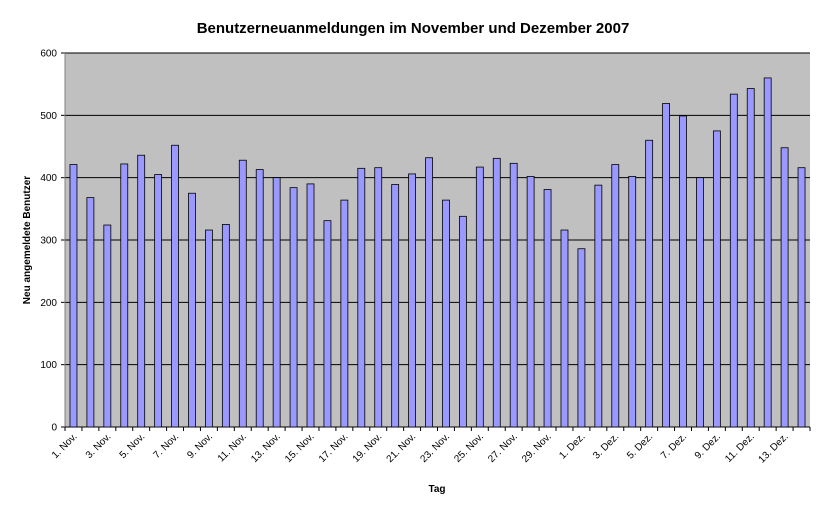 This screenshot has width=822, height=512. Describe the element at coordinates (48, 303) in the screenshot. I see `y-tick-label: 200` at that location.